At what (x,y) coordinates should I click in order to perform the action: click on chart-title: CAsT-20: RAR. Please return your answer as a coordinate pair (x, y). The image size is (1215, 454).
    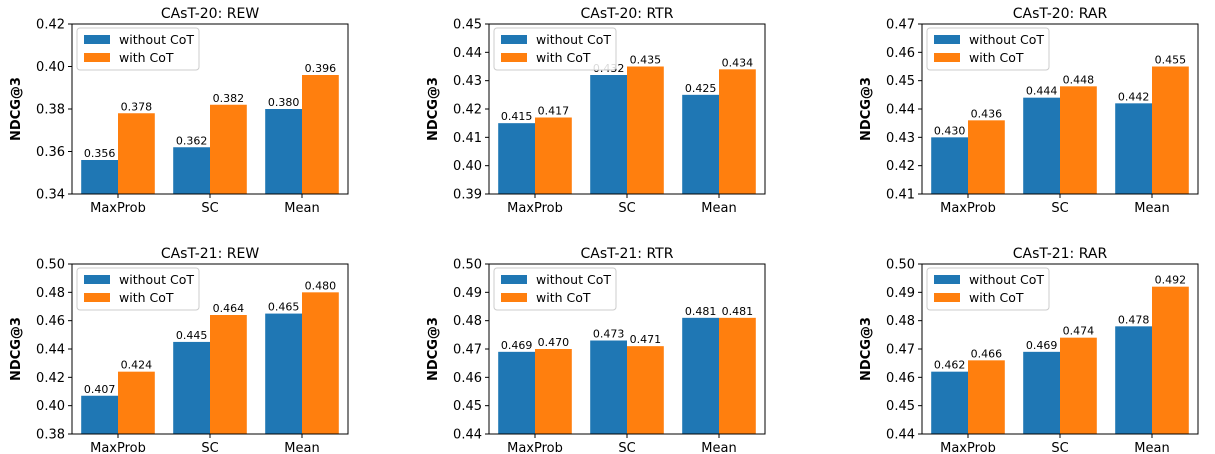
    Looking at the image, I should click on (1060, 14).